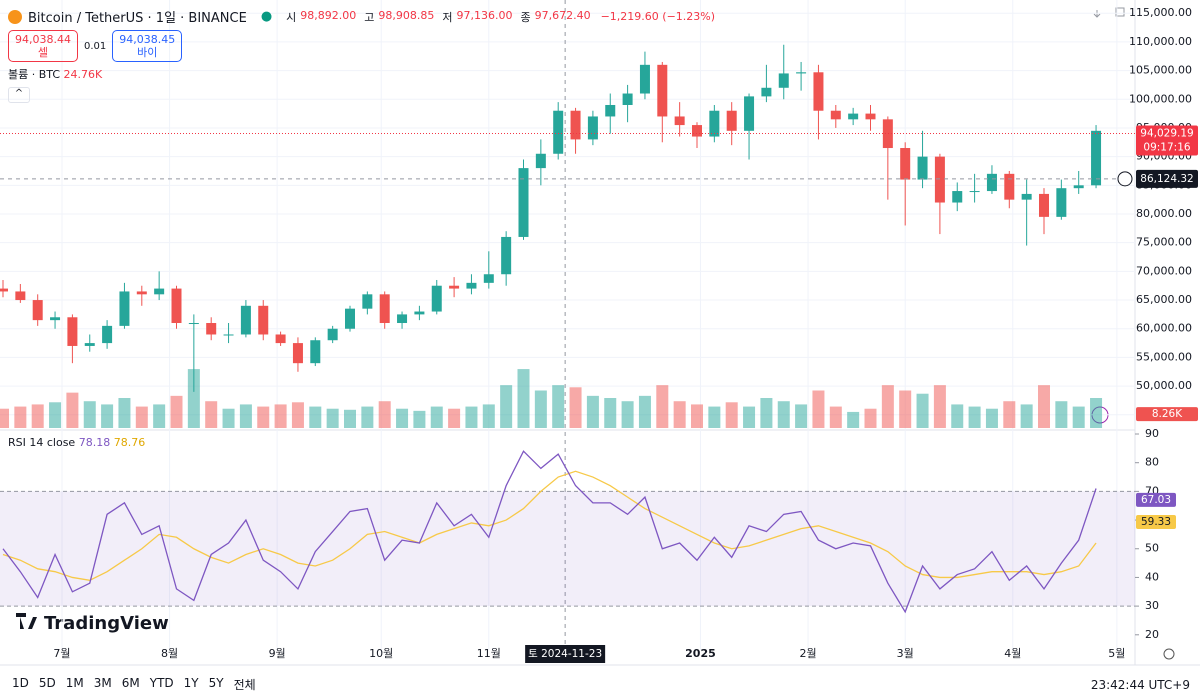  I want to click on rsi-last: 67.03, so click(1156, 500).